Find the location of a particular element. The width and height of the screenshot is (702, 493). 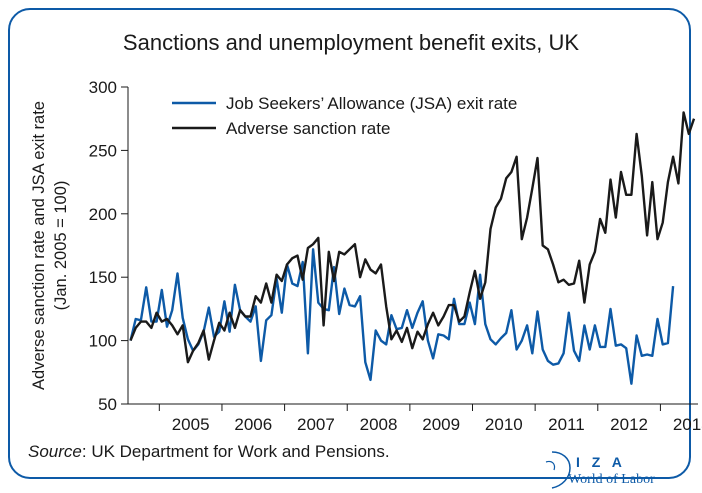

y-tick-label: 200 is located at coordinates (103, 214).